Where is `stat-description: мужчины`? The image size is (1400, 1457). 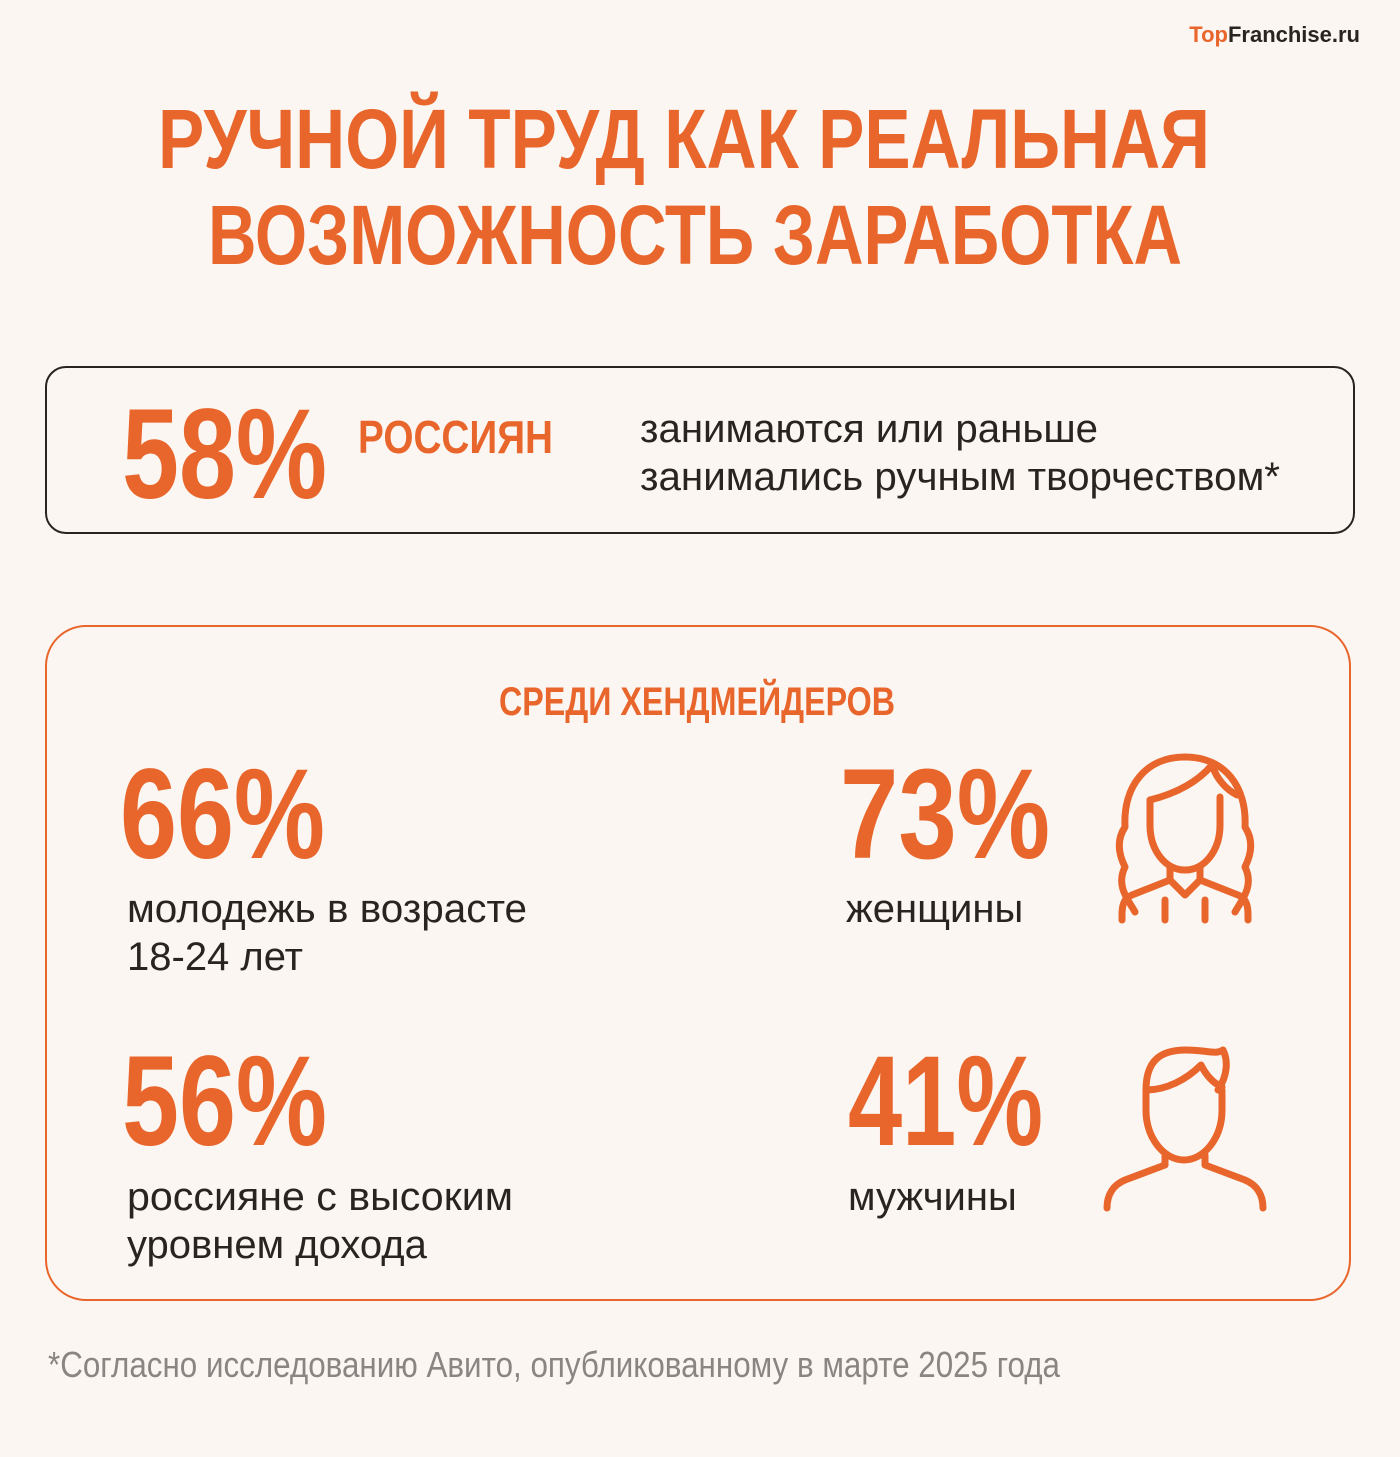 stat-description: мужчины is located at coordinates (932, 1197).